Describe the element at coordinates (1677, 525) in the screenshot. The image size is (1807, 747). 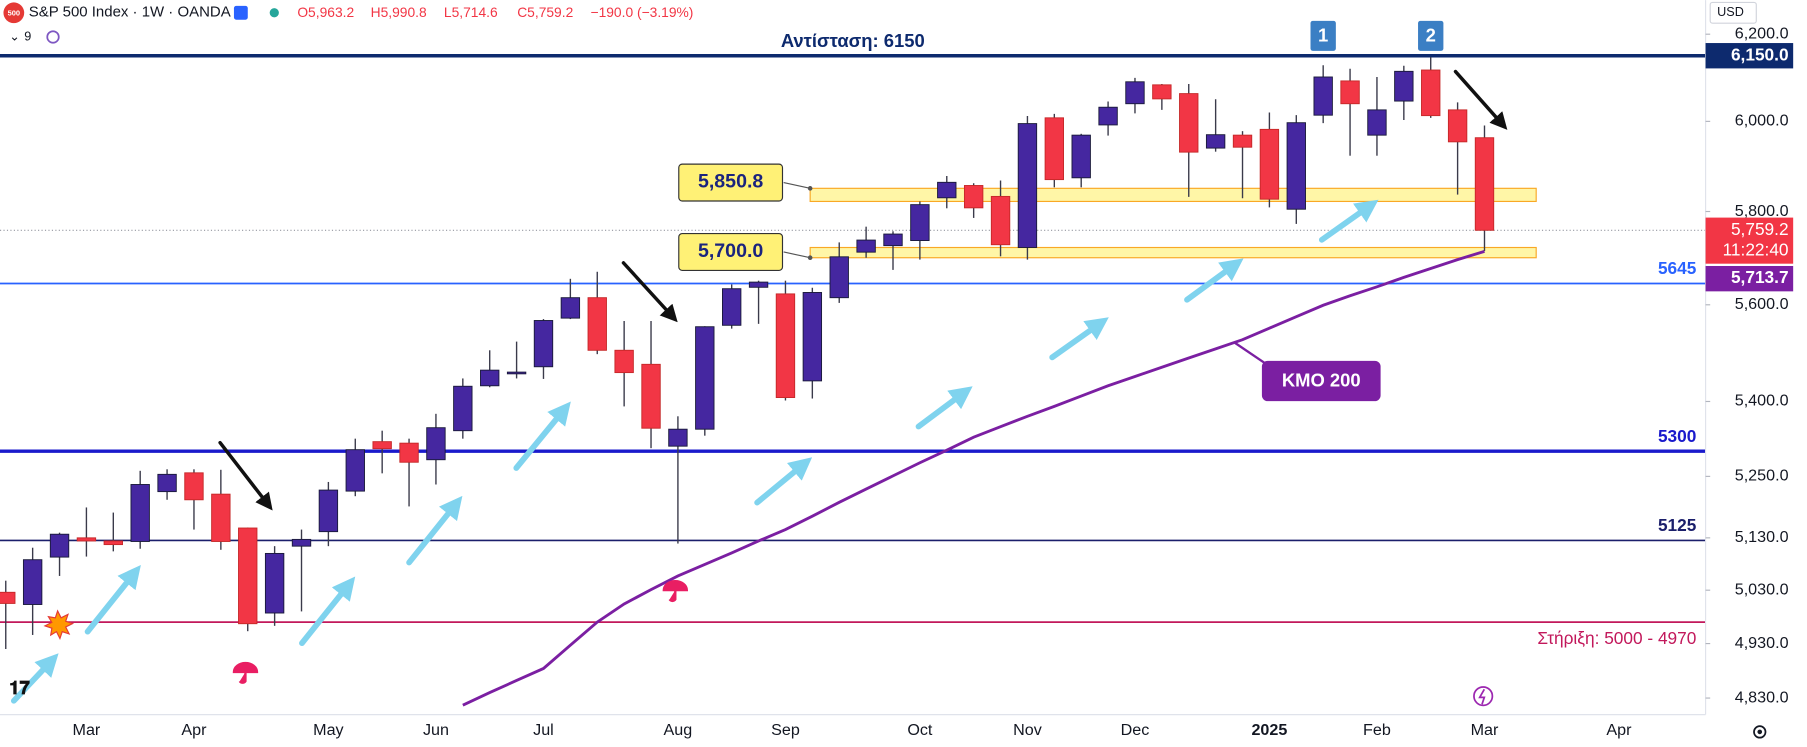
I see `level-label: 5125` at that location.